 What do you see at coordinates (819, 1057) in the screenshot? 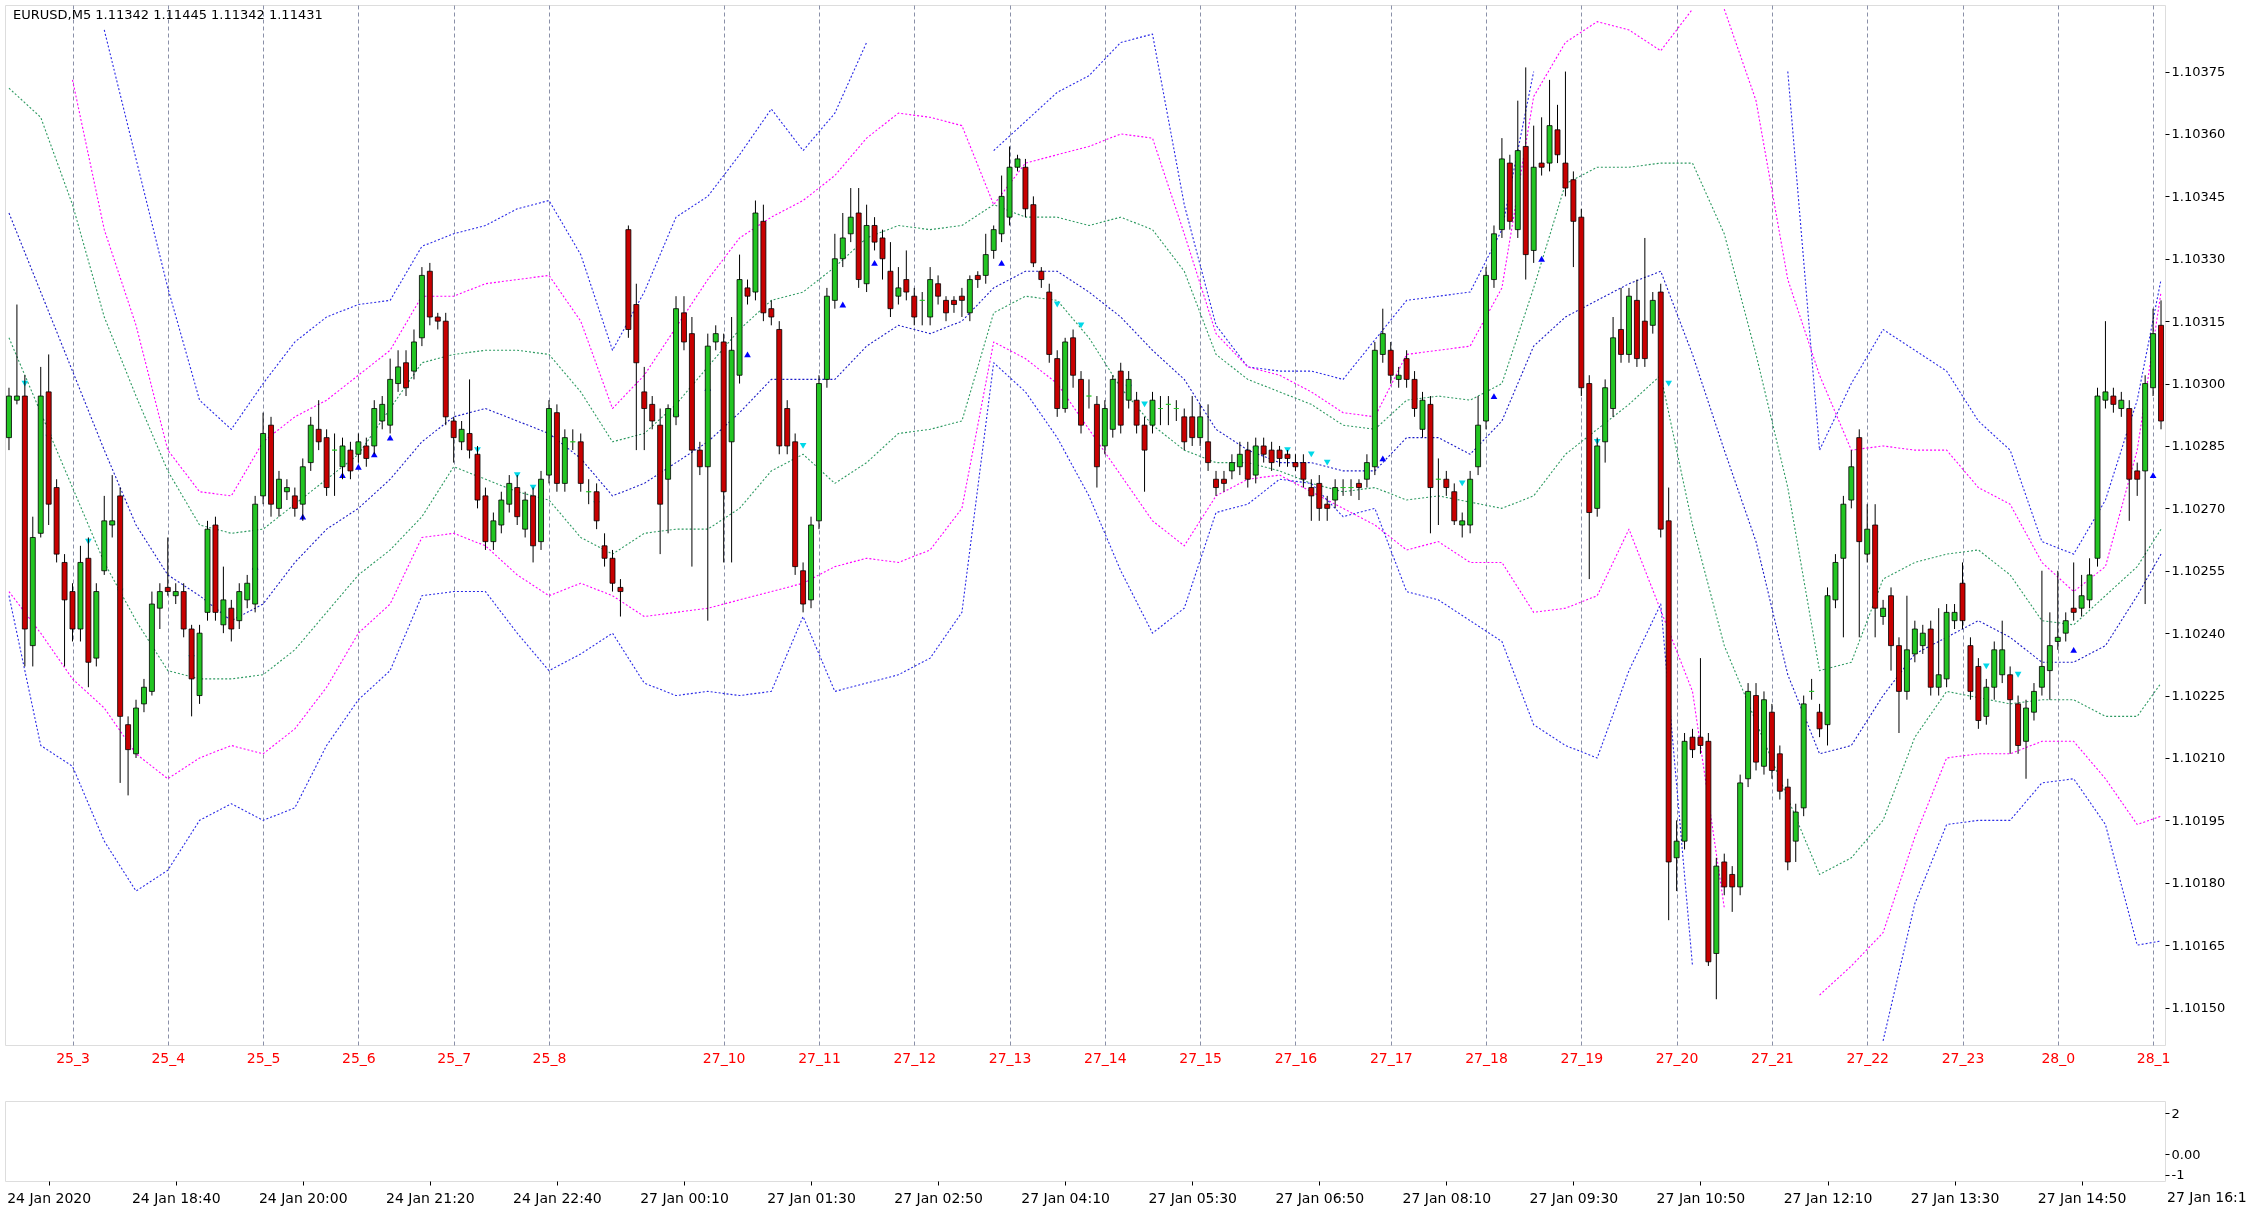
I see `x-tick-label: 27_11` at bounding box center [819, 1057].